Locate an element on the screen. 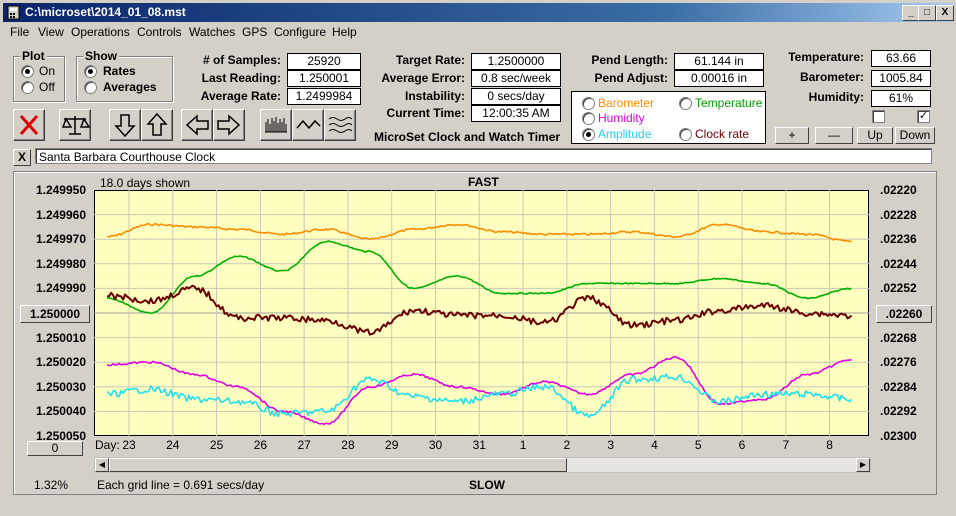  calibrate-button is located at coordinates (75, 125).